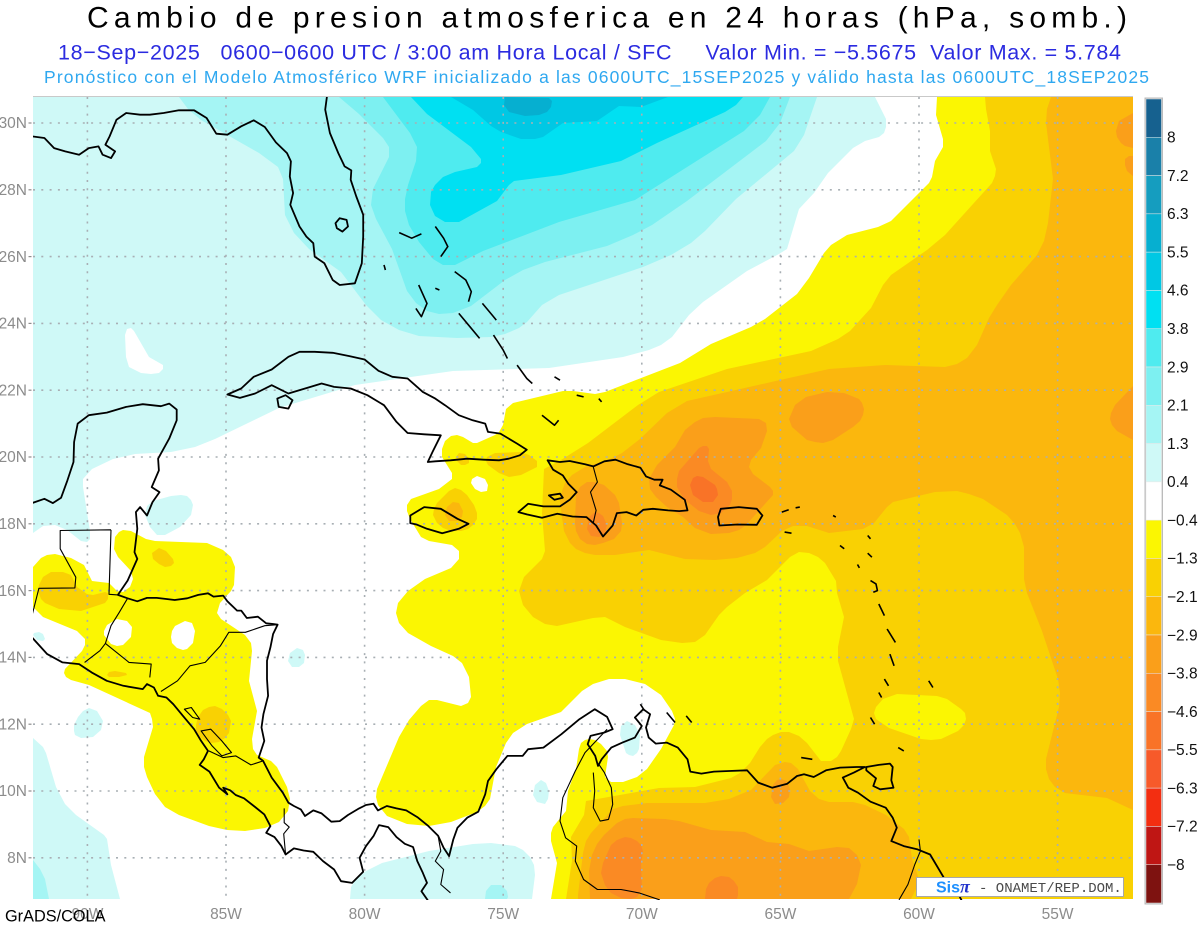 The height and width of the screenshot is (932, 1200). Describe the element at coordinates (1176, 865) in the screenshot. I see `svg-text: −8` at that location.